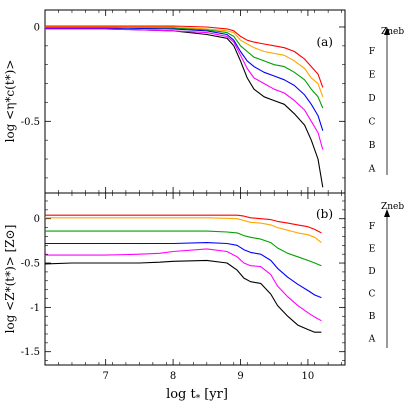 The image size is (415, 415). What do you see at coordinates (183, 270) in the screenshot?
I see `series-line-C` at bounding box center [183, 270].